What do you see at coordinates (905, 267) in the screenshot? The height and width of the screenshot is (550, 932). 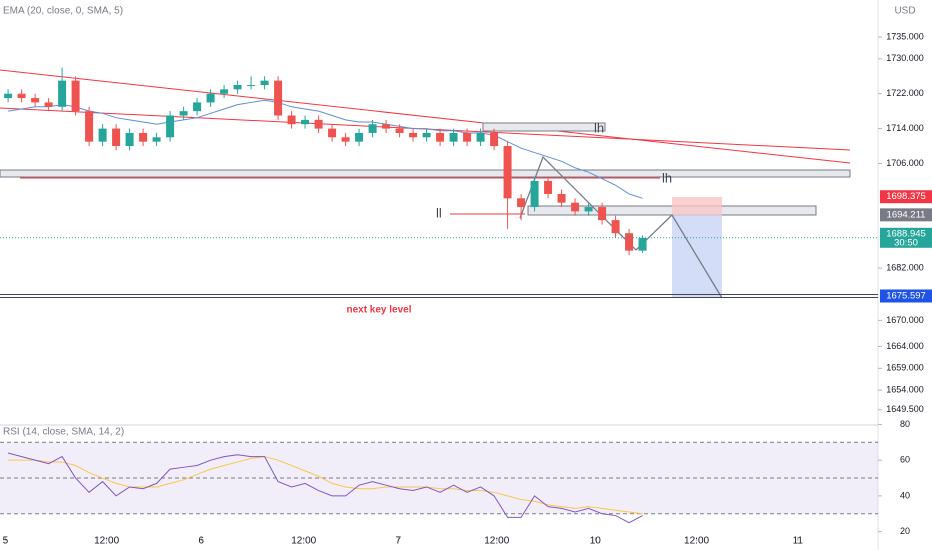 I see `y-tick-label: 1682.000` at bounding box center [905, 267].